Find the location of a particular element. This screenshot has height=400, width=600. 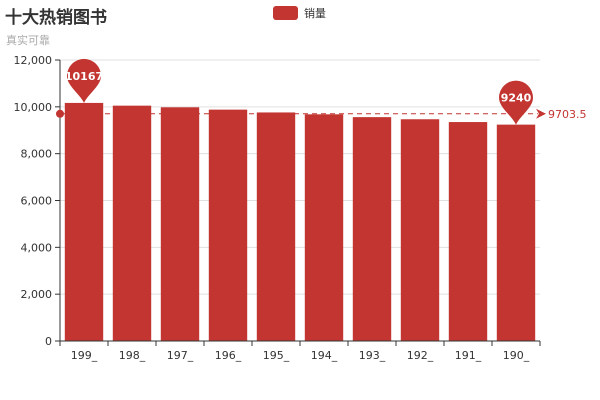

x-tick-label: 197_ is located at coordinates (180, 355).